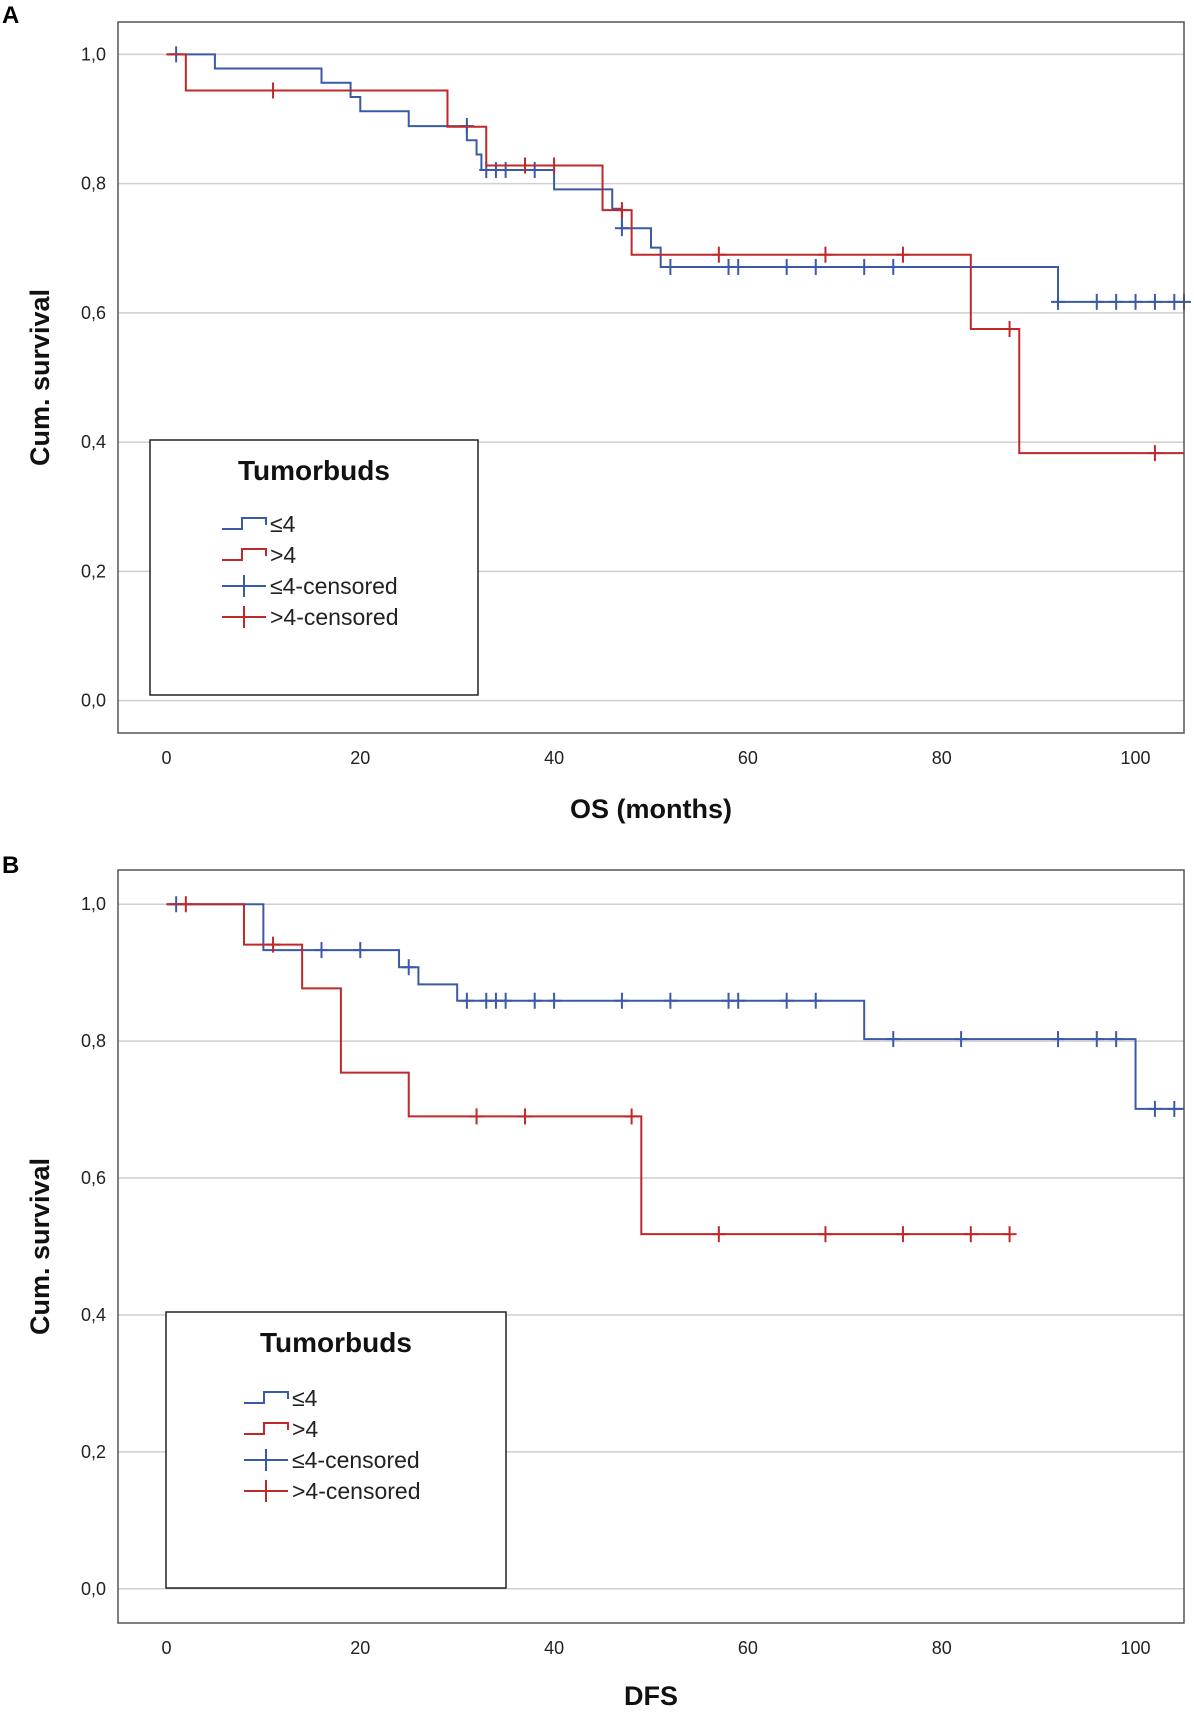 This screenshot has height=1722, width=1194. What do you see at coordinates (93, 701) in the screenshot?
I see `y-tick-label: 0,0` at bounding box center [93, 701].